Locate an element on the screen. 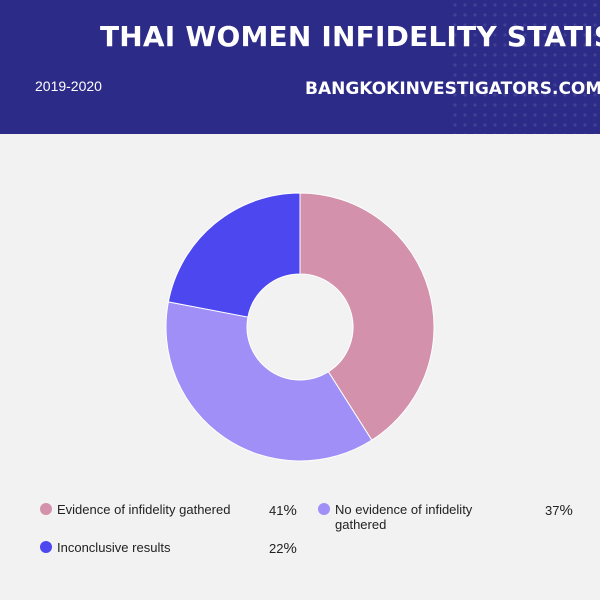 This screenshot has height=600, width=600. donut-slice-evidence-of-infidelity-gathered is located at coordinates (367, 316).